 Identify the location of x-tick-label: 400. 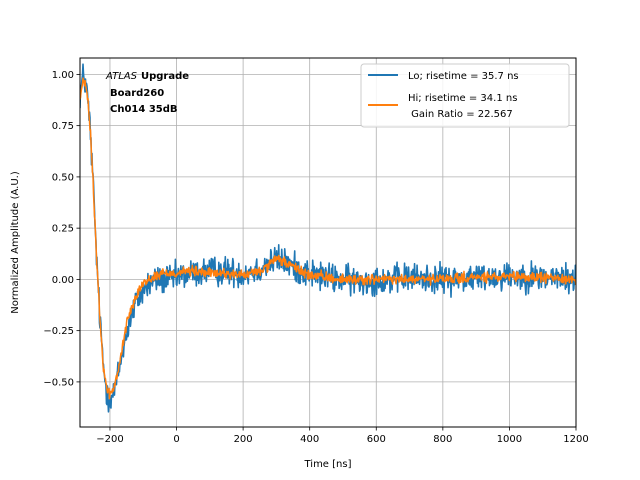
(309, 439).